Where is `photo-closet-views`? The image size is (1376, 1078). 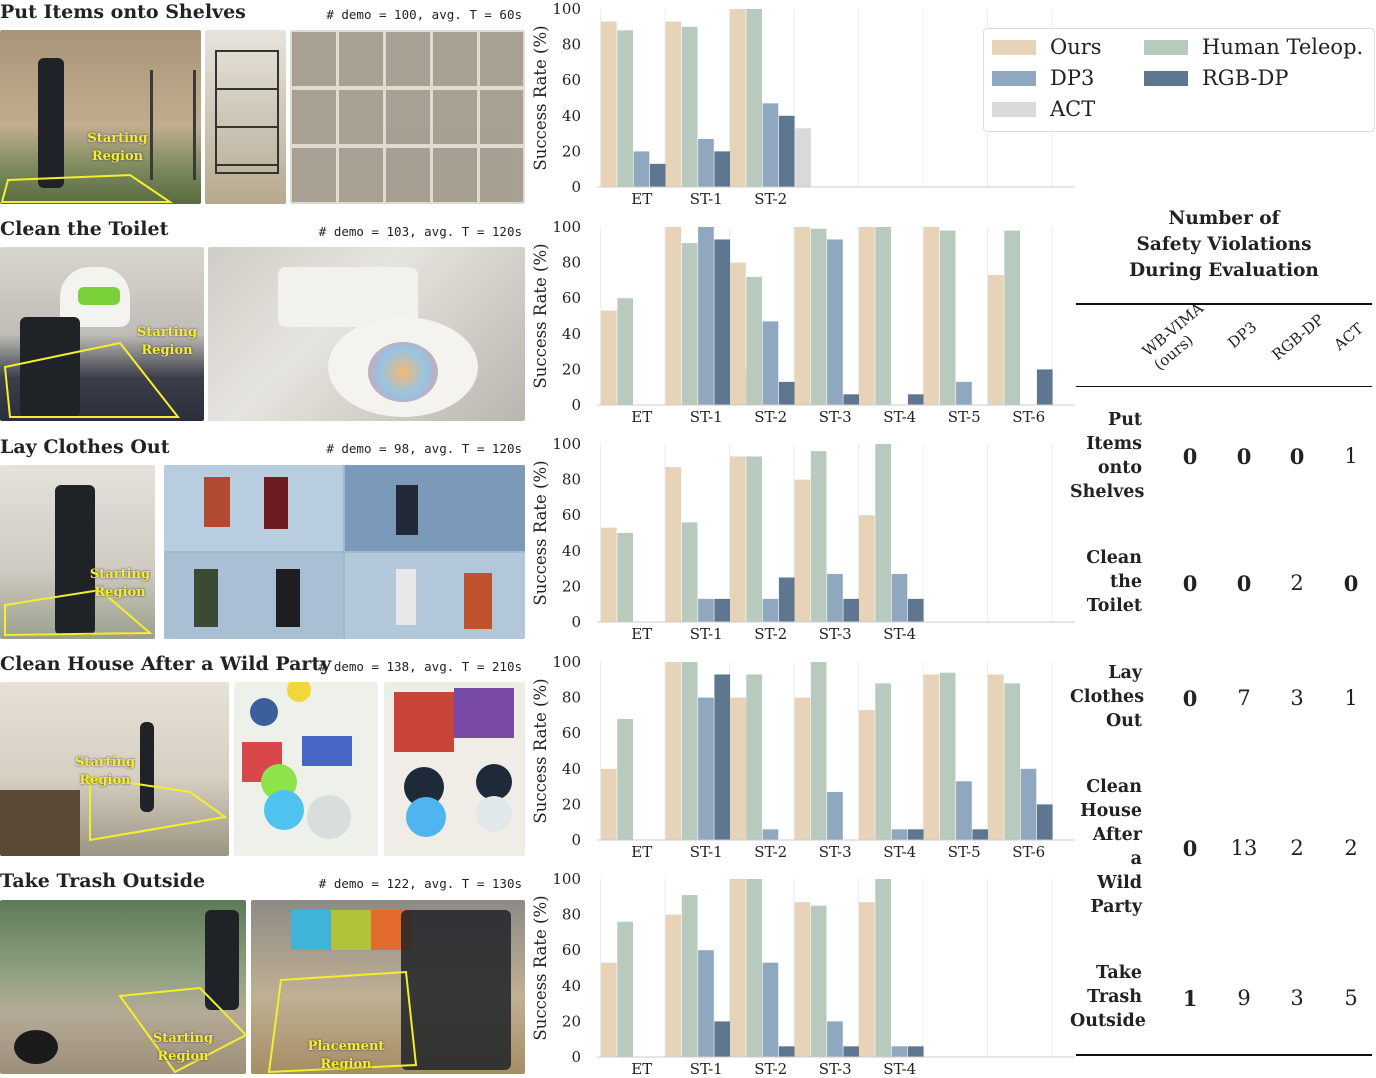
photo-closet-views is located at coordinates (344, 552).